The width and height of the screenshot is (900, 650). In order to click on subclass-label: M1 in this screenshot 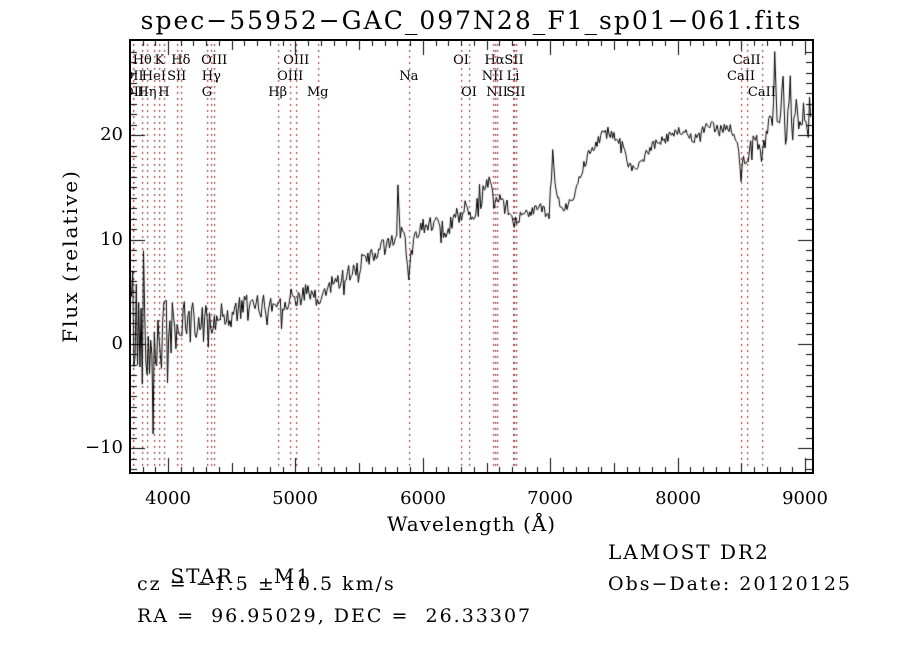, I will do `click(292, 576)`.